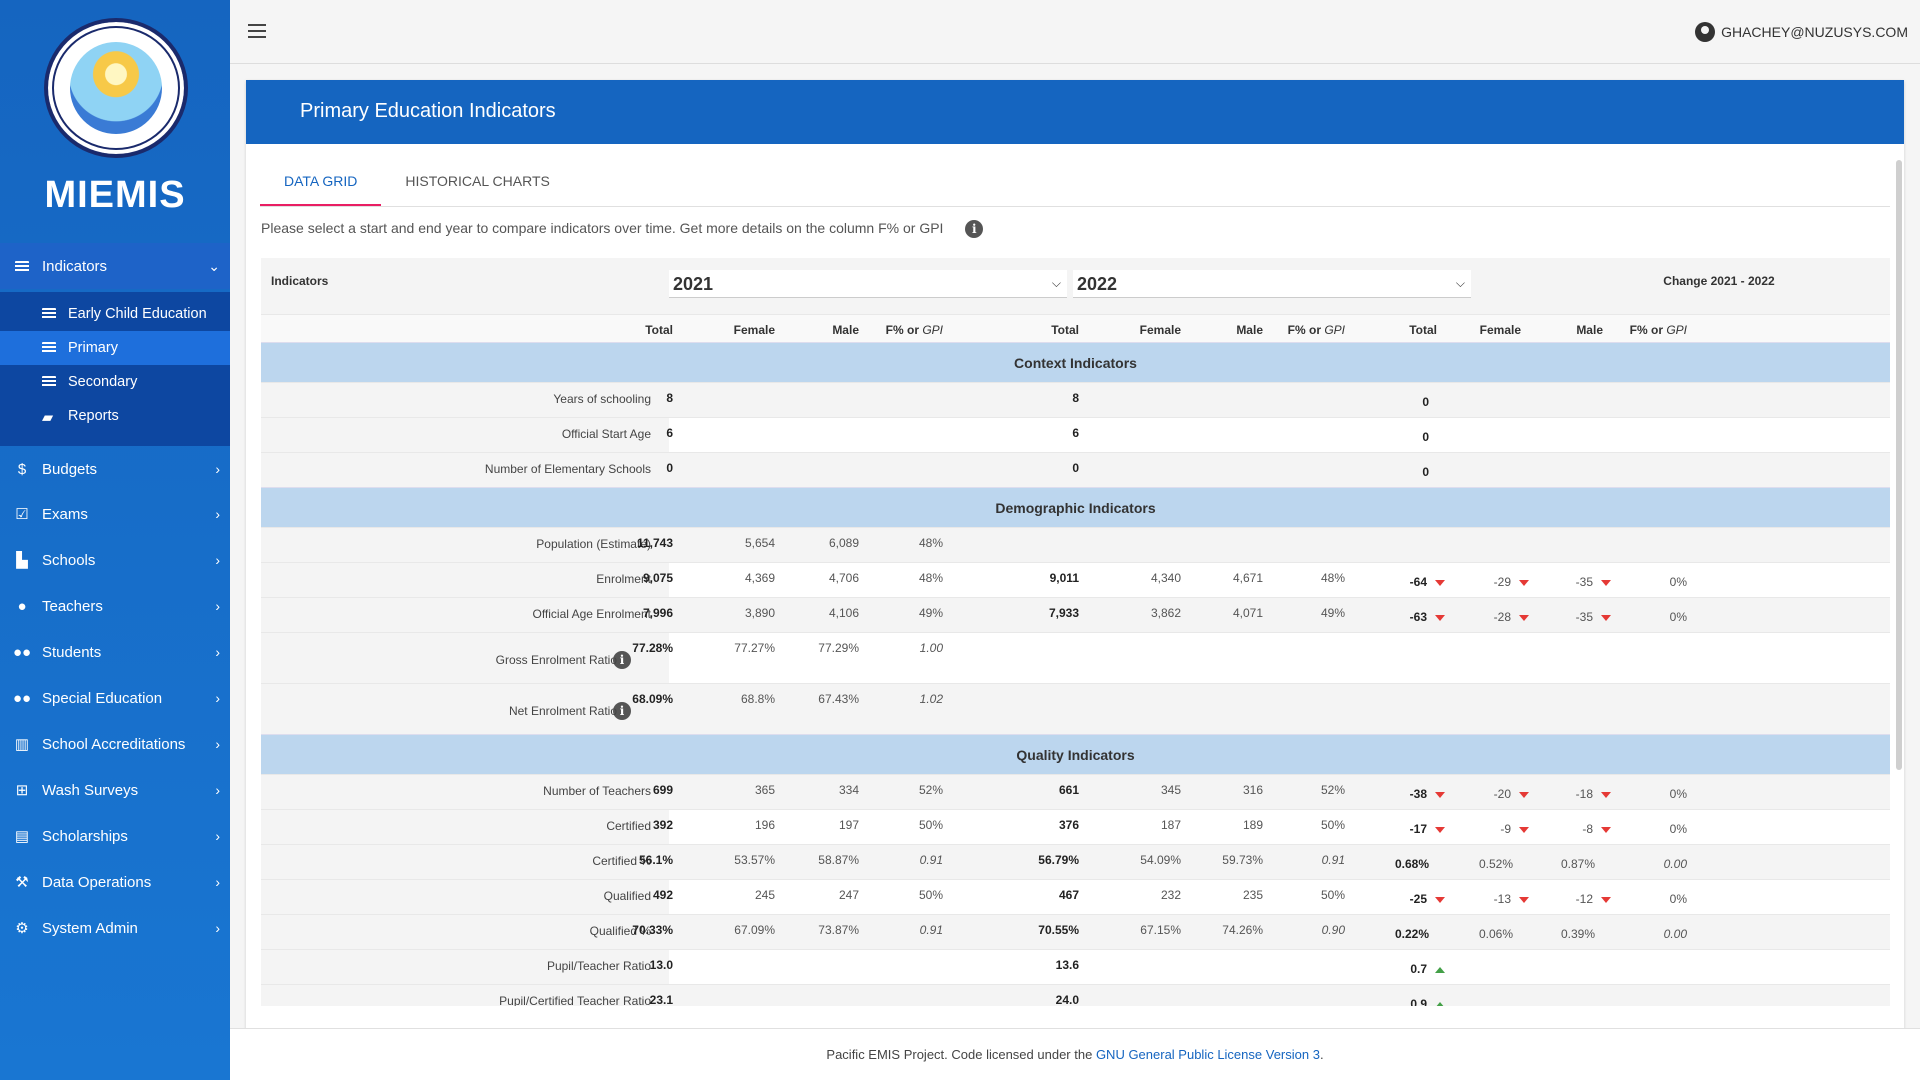 This screenshot has height=1080, width=1920. I want to click on start-year-select: 2021 ⌵, so click(868, 284).